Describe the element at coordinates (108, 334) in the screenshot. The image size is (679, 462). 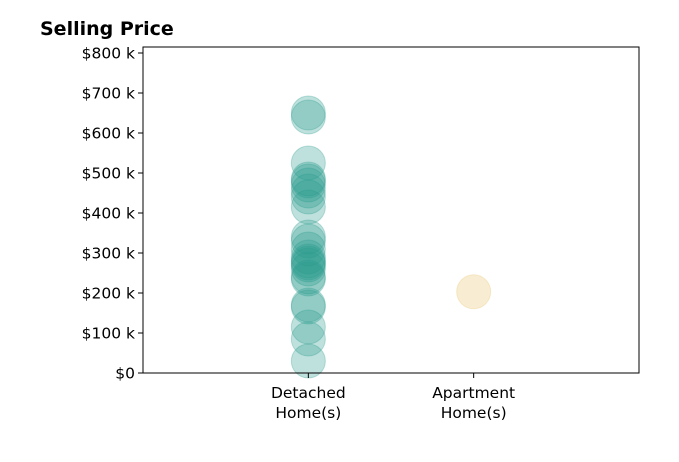
I see `y-tick-label: $100 k` at that location.